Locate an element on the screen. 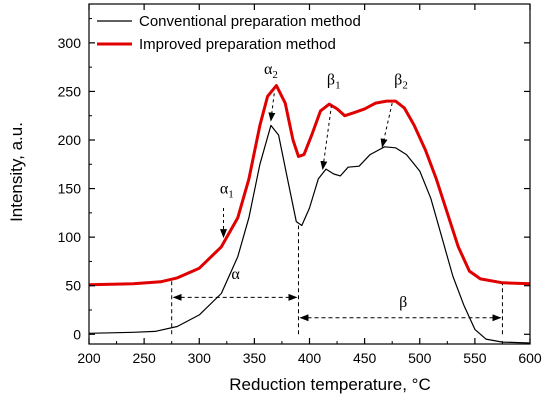  y-tick-label: 0 is located at coordinates (77, 334).